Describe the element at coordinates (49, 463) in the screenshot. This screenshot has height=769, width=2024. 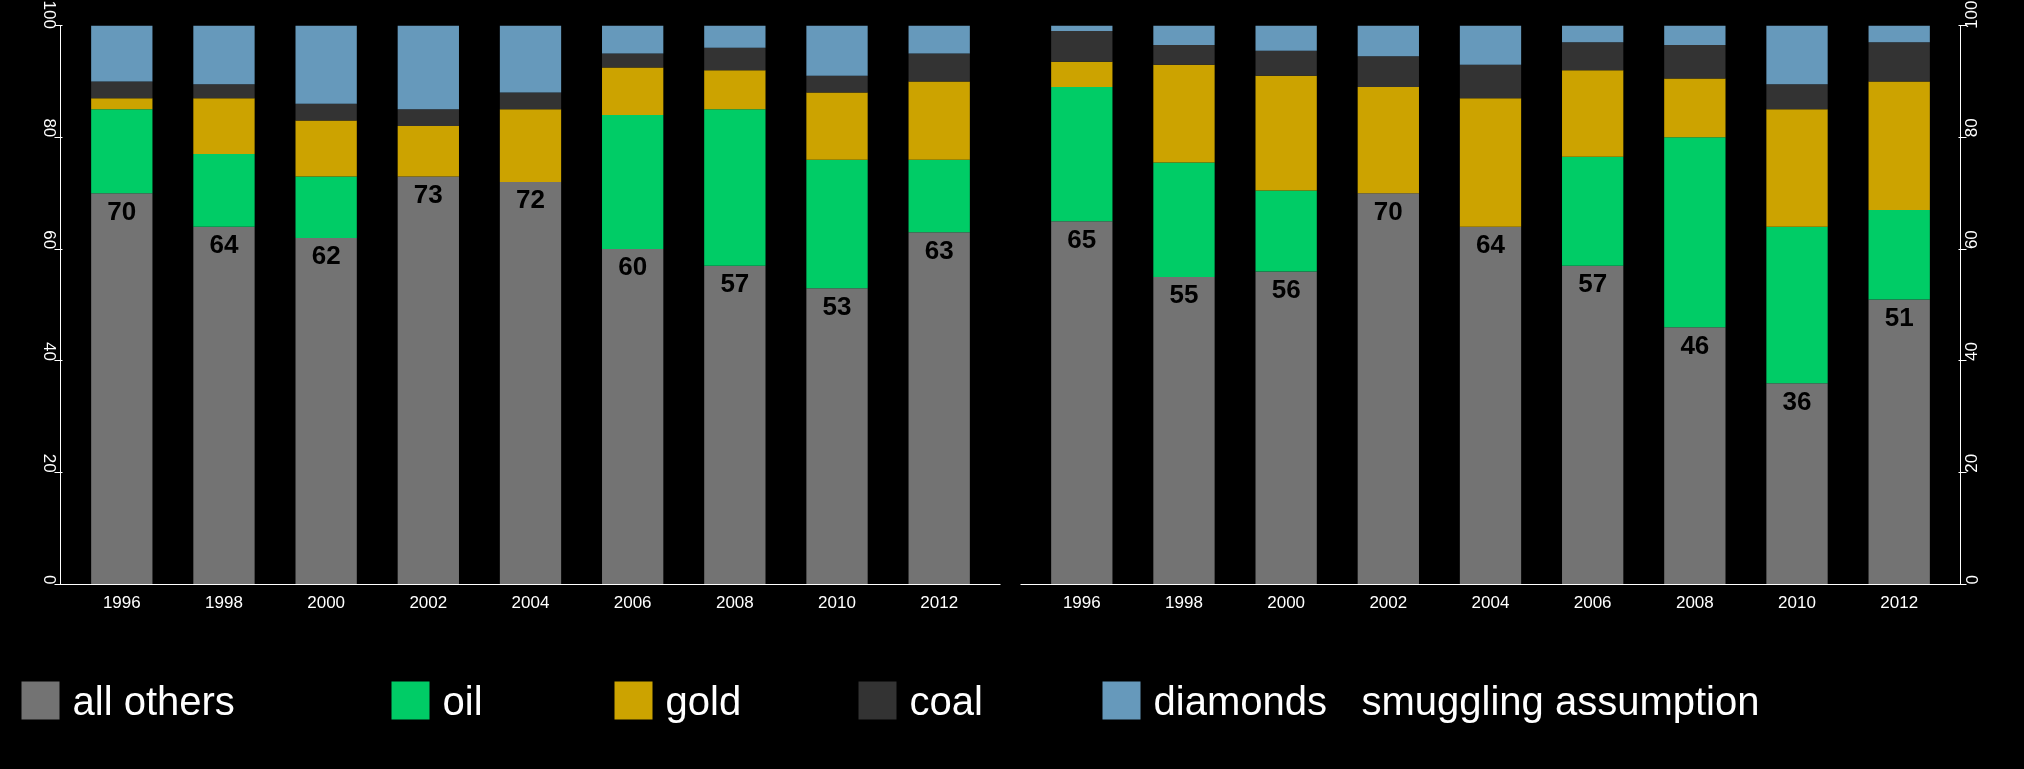
I see `y-tick-label: 20` at that location.